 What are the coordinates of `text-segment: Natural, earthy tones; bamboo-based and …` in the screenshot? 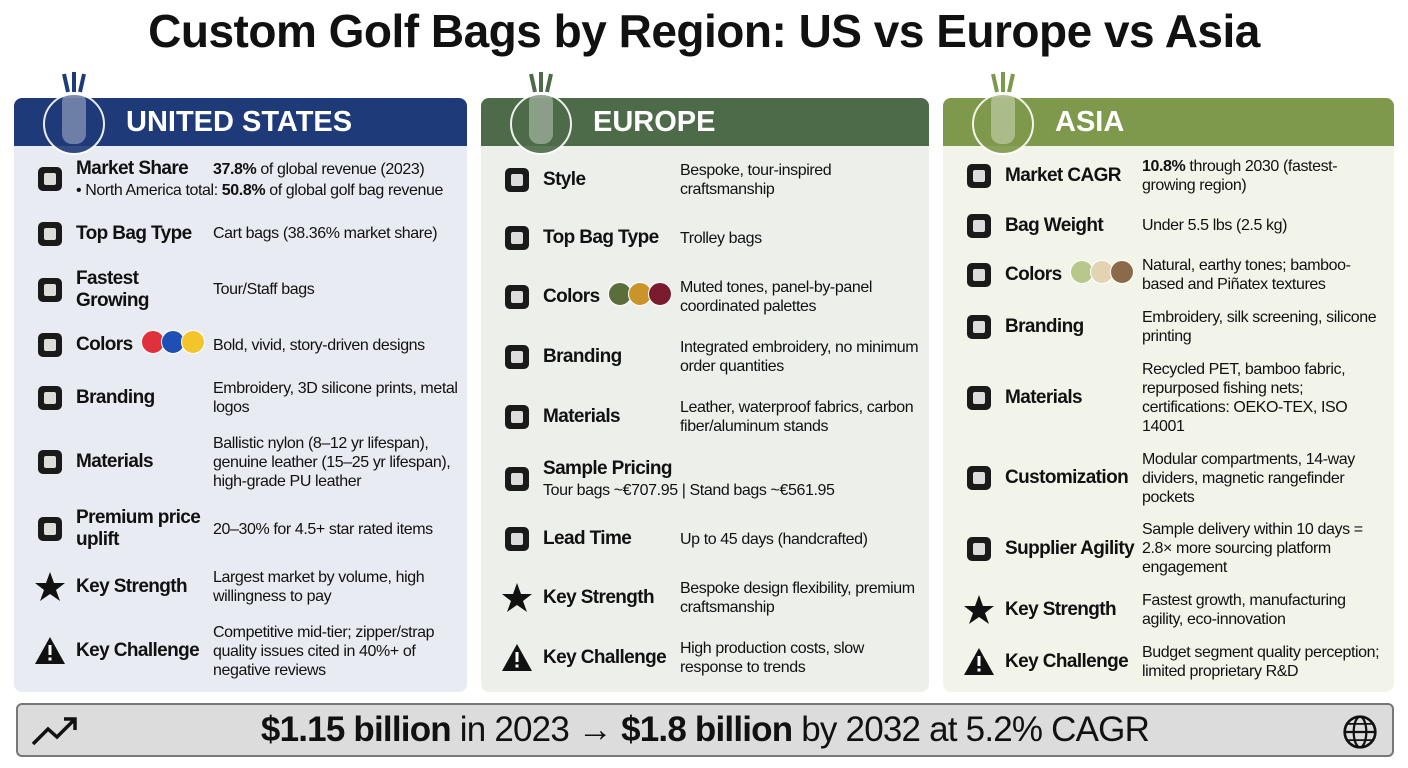 It's located at (1246, 275).